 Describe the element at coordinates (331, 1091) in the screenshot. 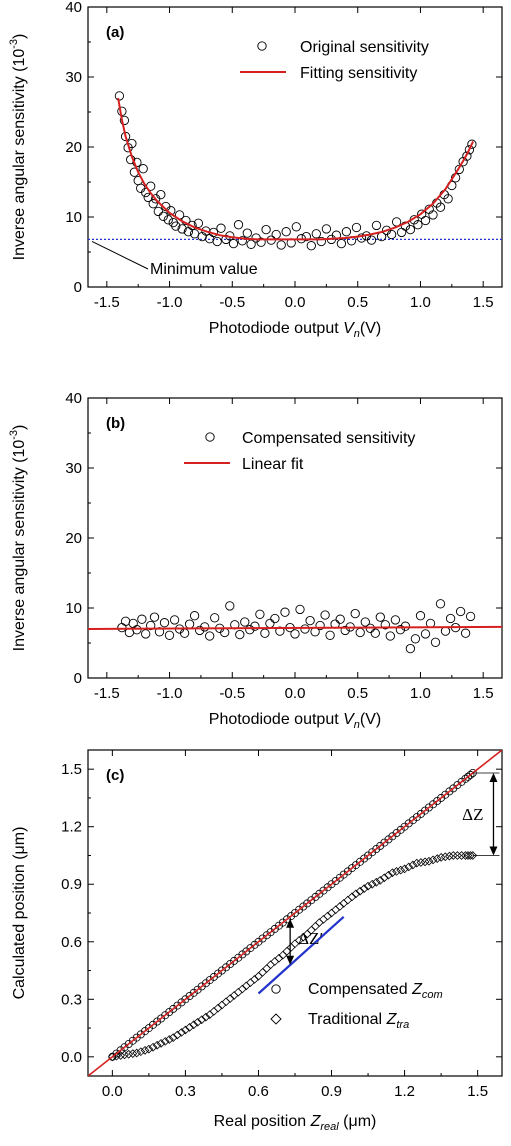

I see `x-tick-label: 0.9` at that location.